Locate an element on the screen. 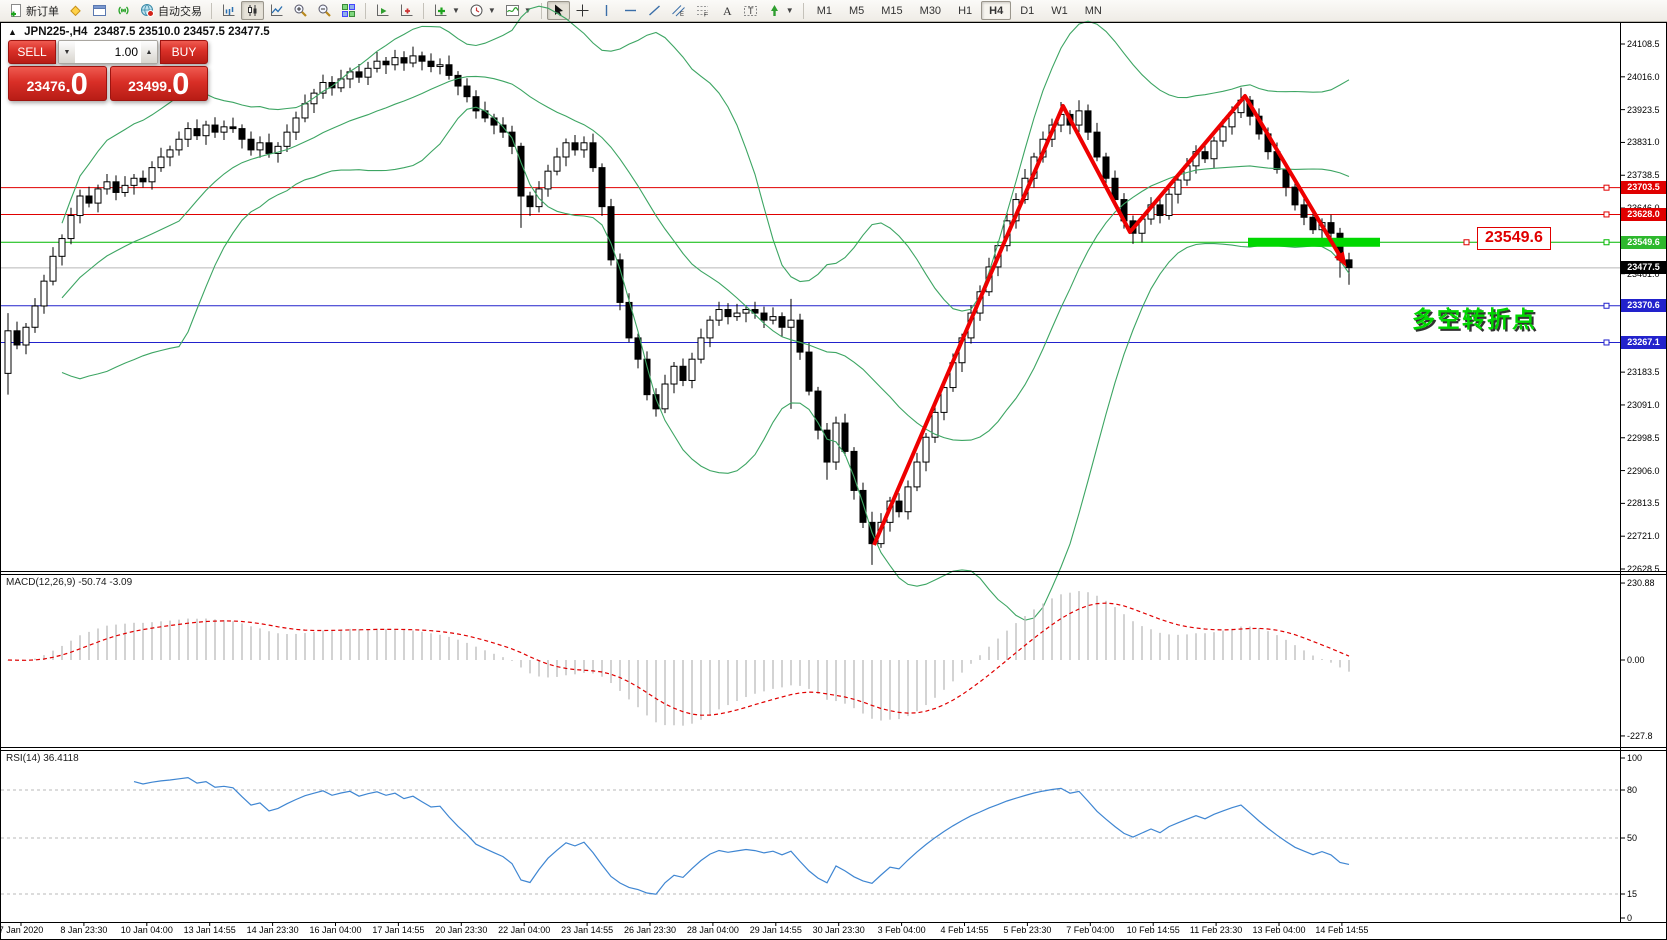 This screenshot has height=940, width=1667. turning-point-note: 多空转折点 is located at coordinates (1474, 319).